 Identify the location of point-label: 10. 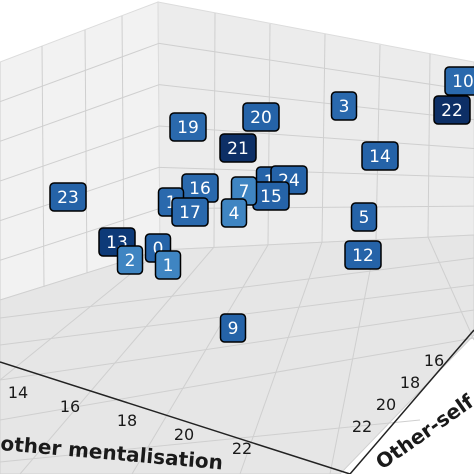
(463, 82).